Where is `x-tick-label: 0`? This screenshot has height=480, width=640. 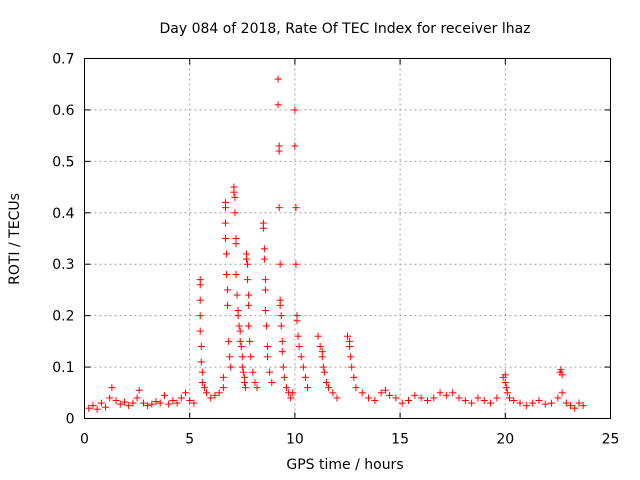 x-tick-label: 0 is located at coordinates (84, 440).